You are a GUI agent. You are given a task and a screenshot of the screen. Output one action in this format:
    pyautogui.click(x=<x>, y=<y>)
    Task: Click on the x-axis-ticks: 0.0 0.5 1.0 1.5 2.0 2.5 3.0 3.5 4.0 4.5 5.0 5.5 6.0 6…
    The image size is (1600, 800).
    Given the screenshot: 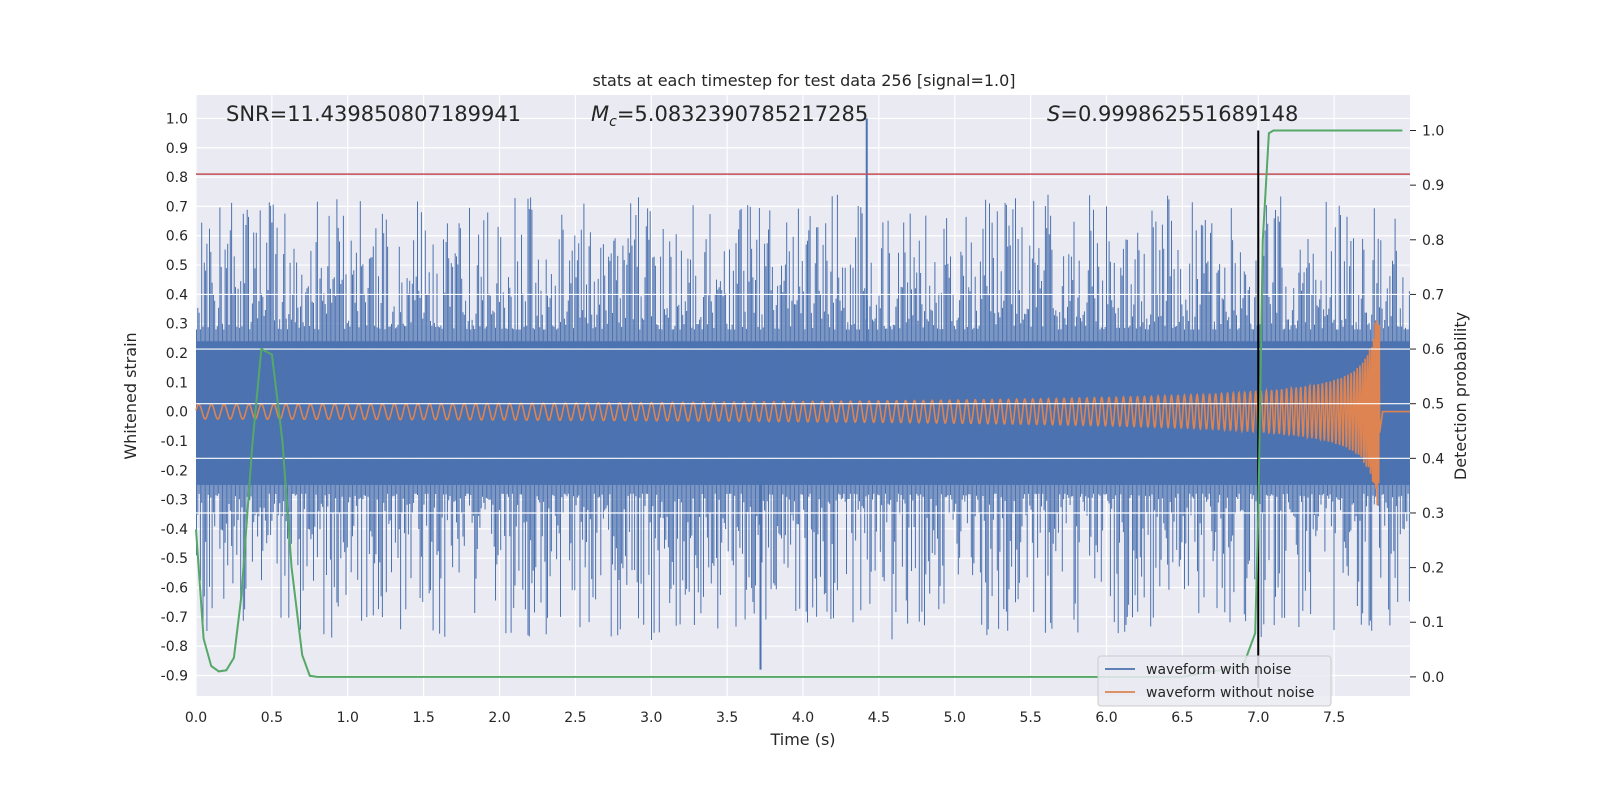 What is the action you would take?
    pyautogui.click(x=765, y=718)
    